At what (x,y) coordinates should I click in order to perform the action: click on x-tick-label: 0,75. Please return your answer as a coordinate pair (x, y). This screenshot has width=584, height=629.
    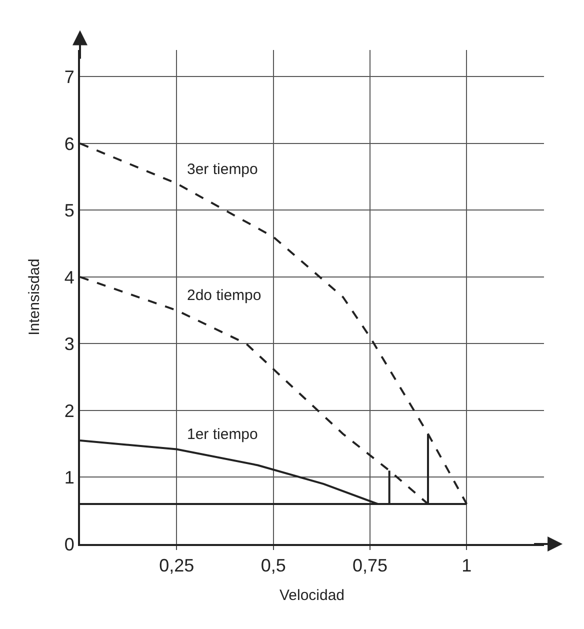
    Looking at the image, I should click on (370, 566).